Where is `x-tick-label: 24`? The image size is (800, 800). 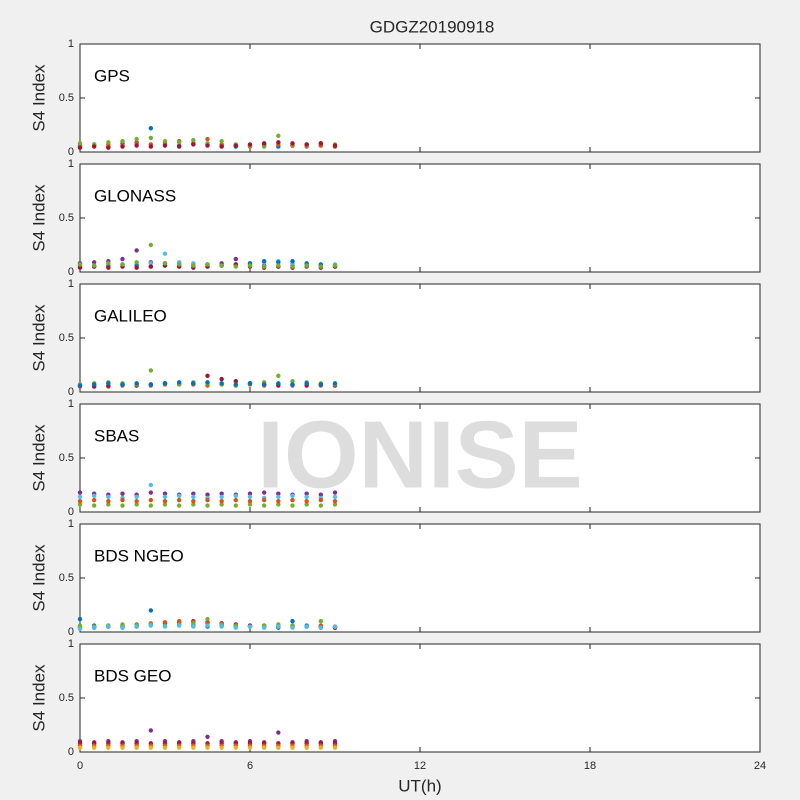
x-tick-label: 24 is located at coordinates (760, 766).